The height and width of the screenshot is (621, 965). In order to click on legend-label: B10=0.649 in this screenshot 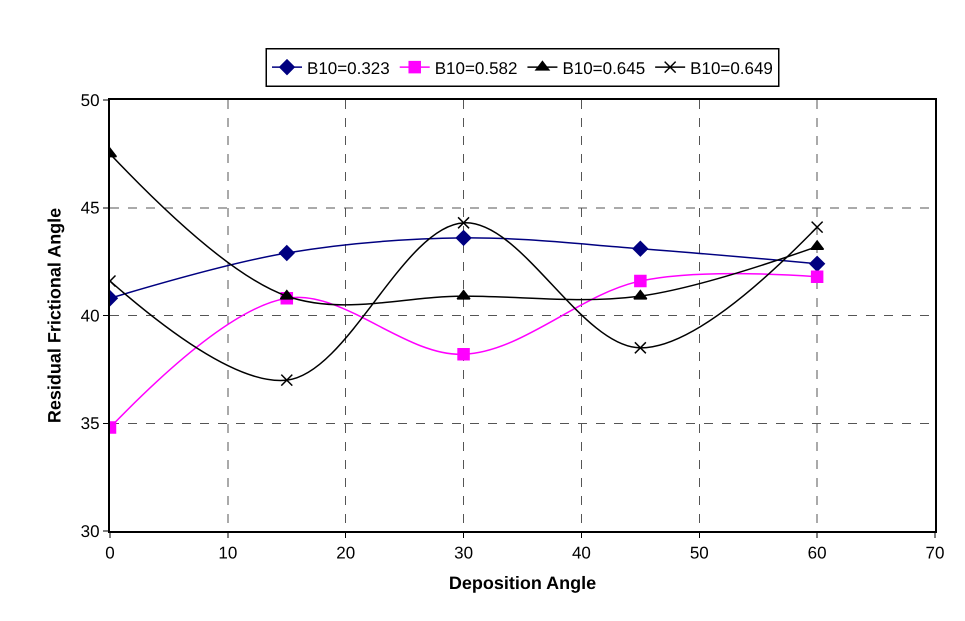, I will do `click(731, 68)`.